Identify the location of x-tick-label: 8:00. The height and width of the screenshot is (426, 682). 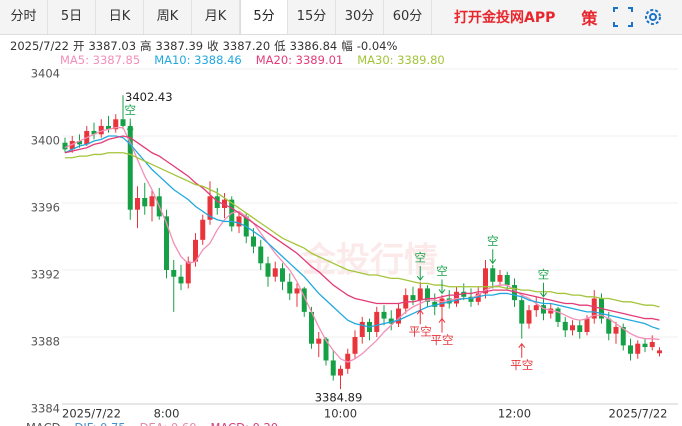
(167, 414).